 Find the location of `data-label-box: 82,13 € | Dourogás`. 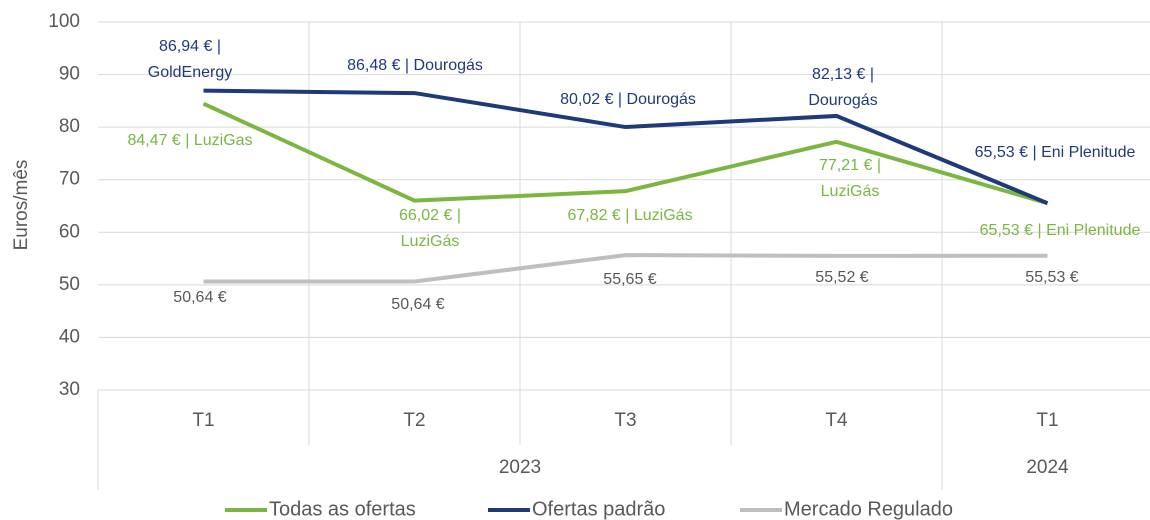

data-label-box: 82,13 € | Dourogás is located at coordinates (843, 87).